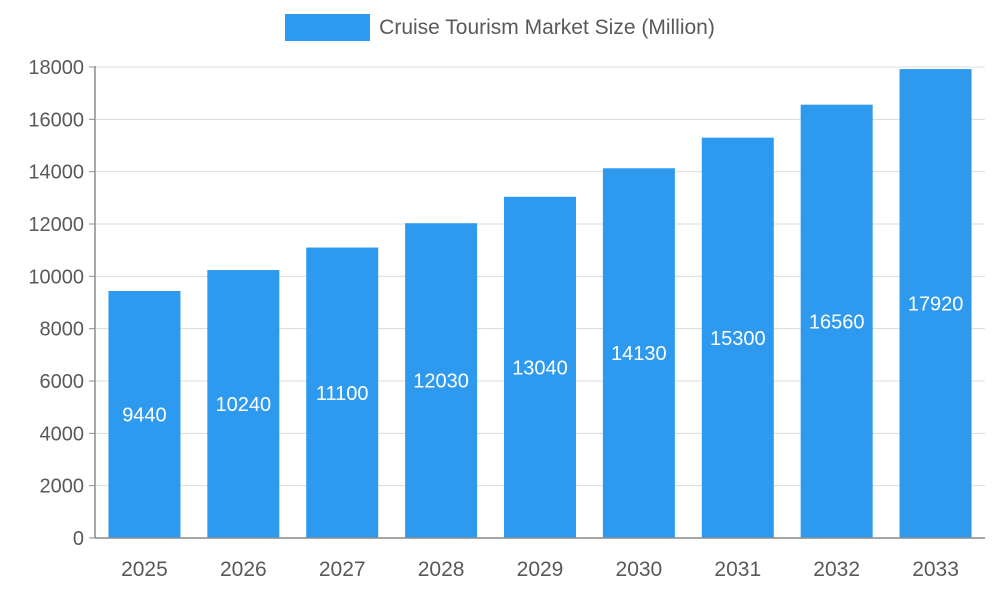  What do you see at coordinates (639, 569) in the screenshot?
I see `x-tick-label: 2030` at bounding box center [639, 569].